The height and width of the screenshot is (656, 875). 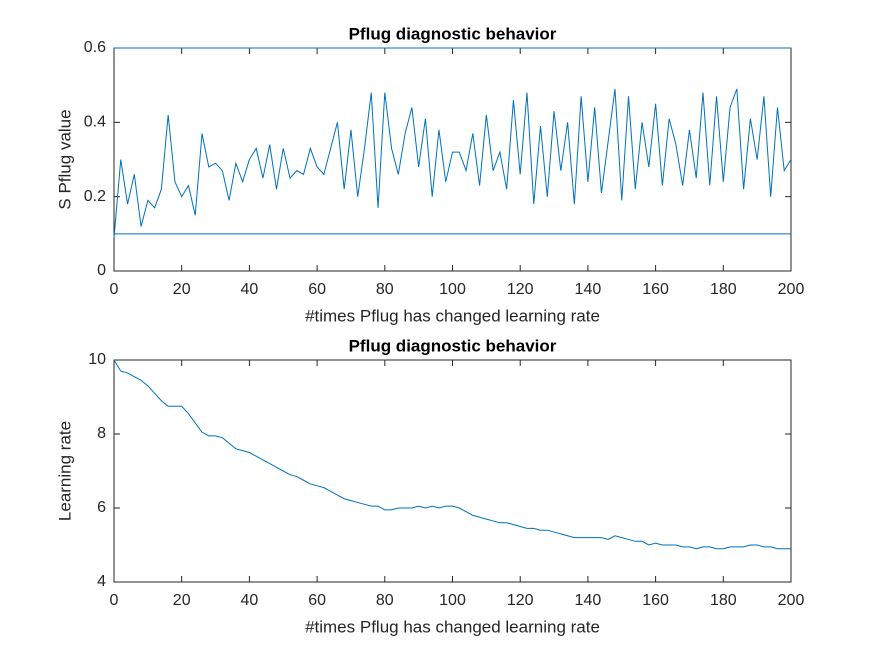 I want to click on y-tick-label: 4, so click(x=101, y=581).